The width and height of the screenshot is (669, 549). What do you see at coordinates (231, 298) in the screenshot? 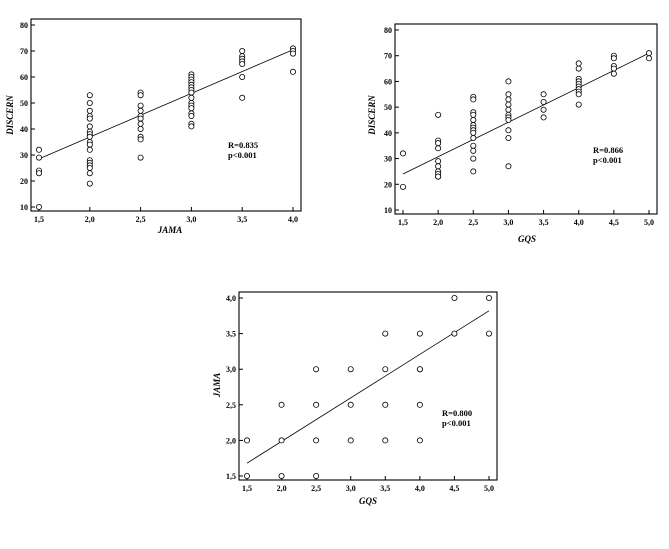
I see `y-tick-label: 4,0` at bounding box center [231, 298].